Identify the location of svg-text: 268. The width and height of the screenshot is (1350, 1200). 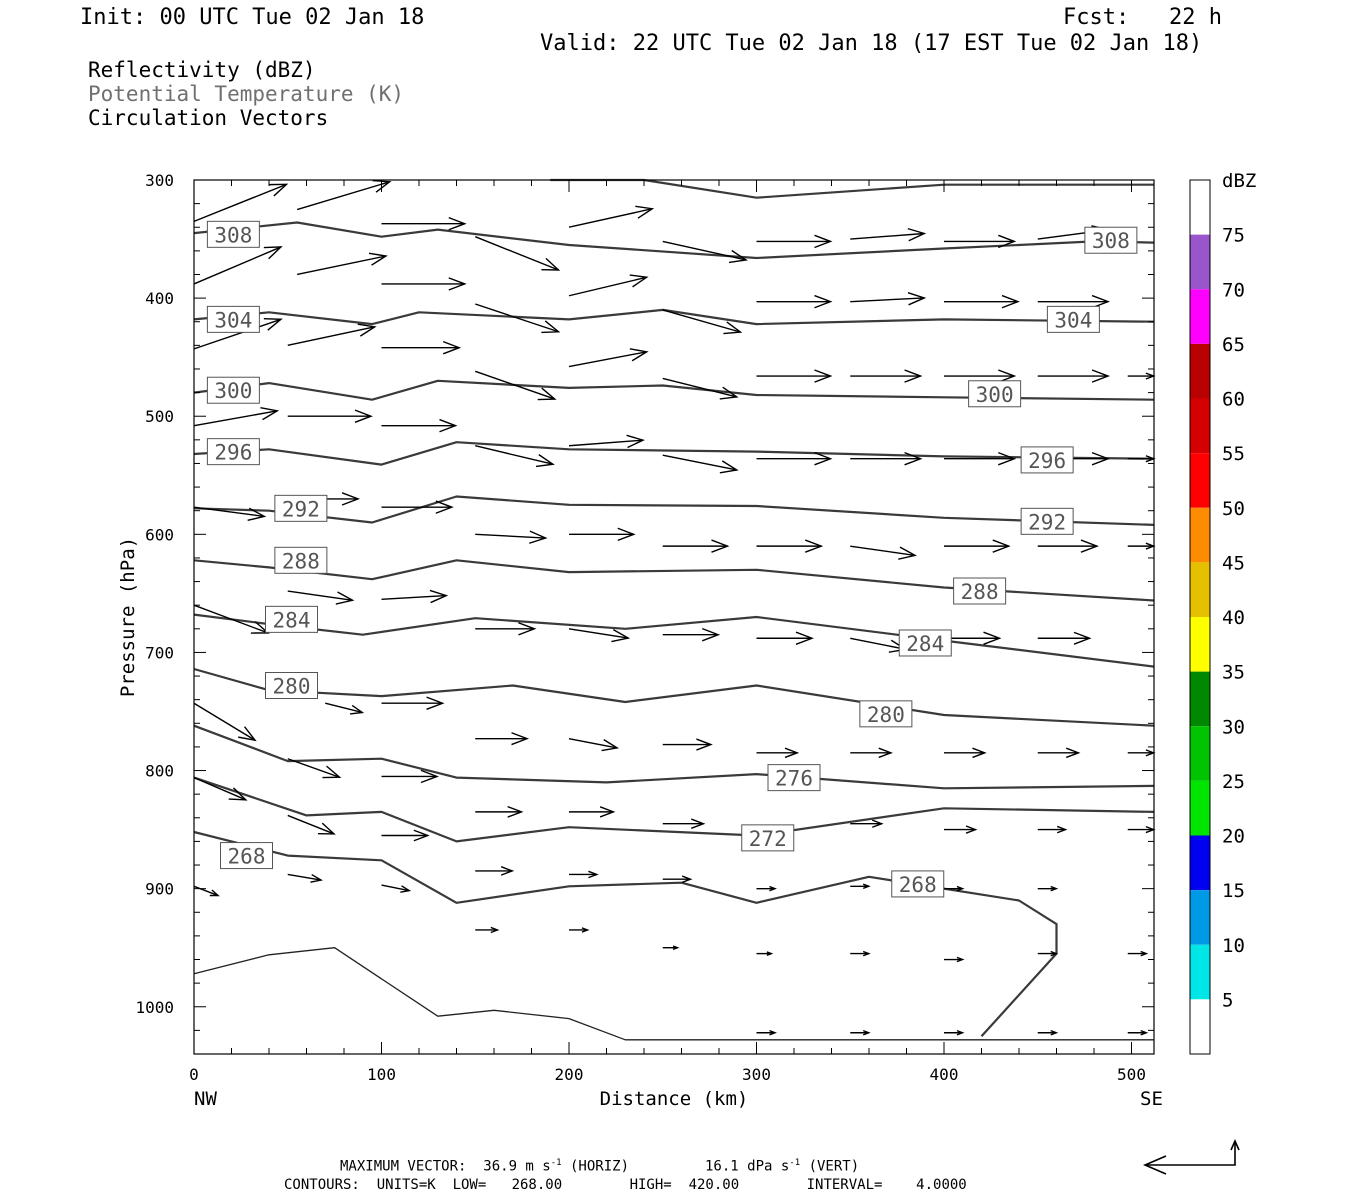
(247, 857).